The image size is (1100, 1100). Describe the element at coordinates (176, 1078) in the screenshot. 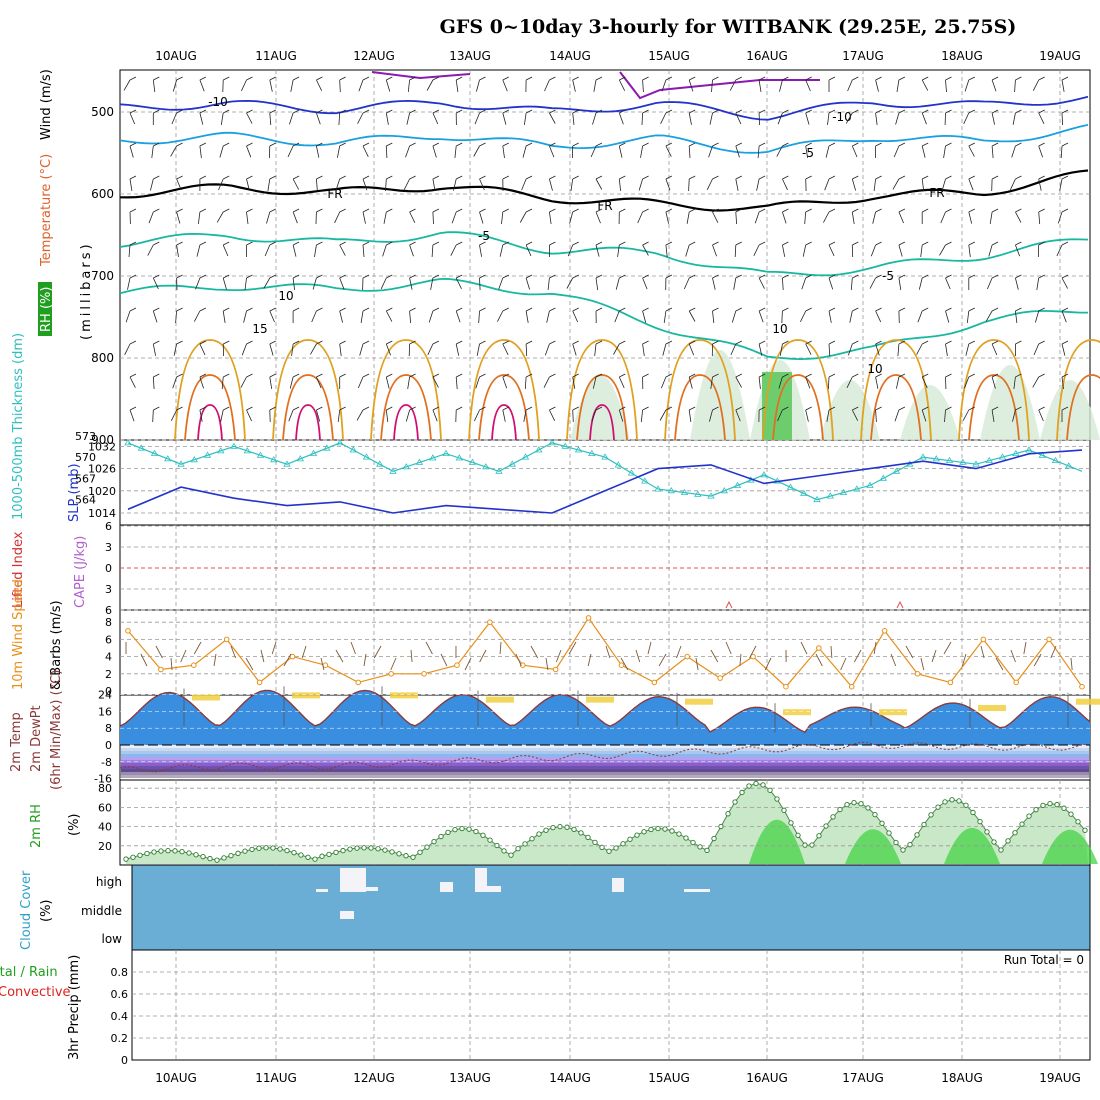

I see `date-label-bottom: 10AUG` at that location.